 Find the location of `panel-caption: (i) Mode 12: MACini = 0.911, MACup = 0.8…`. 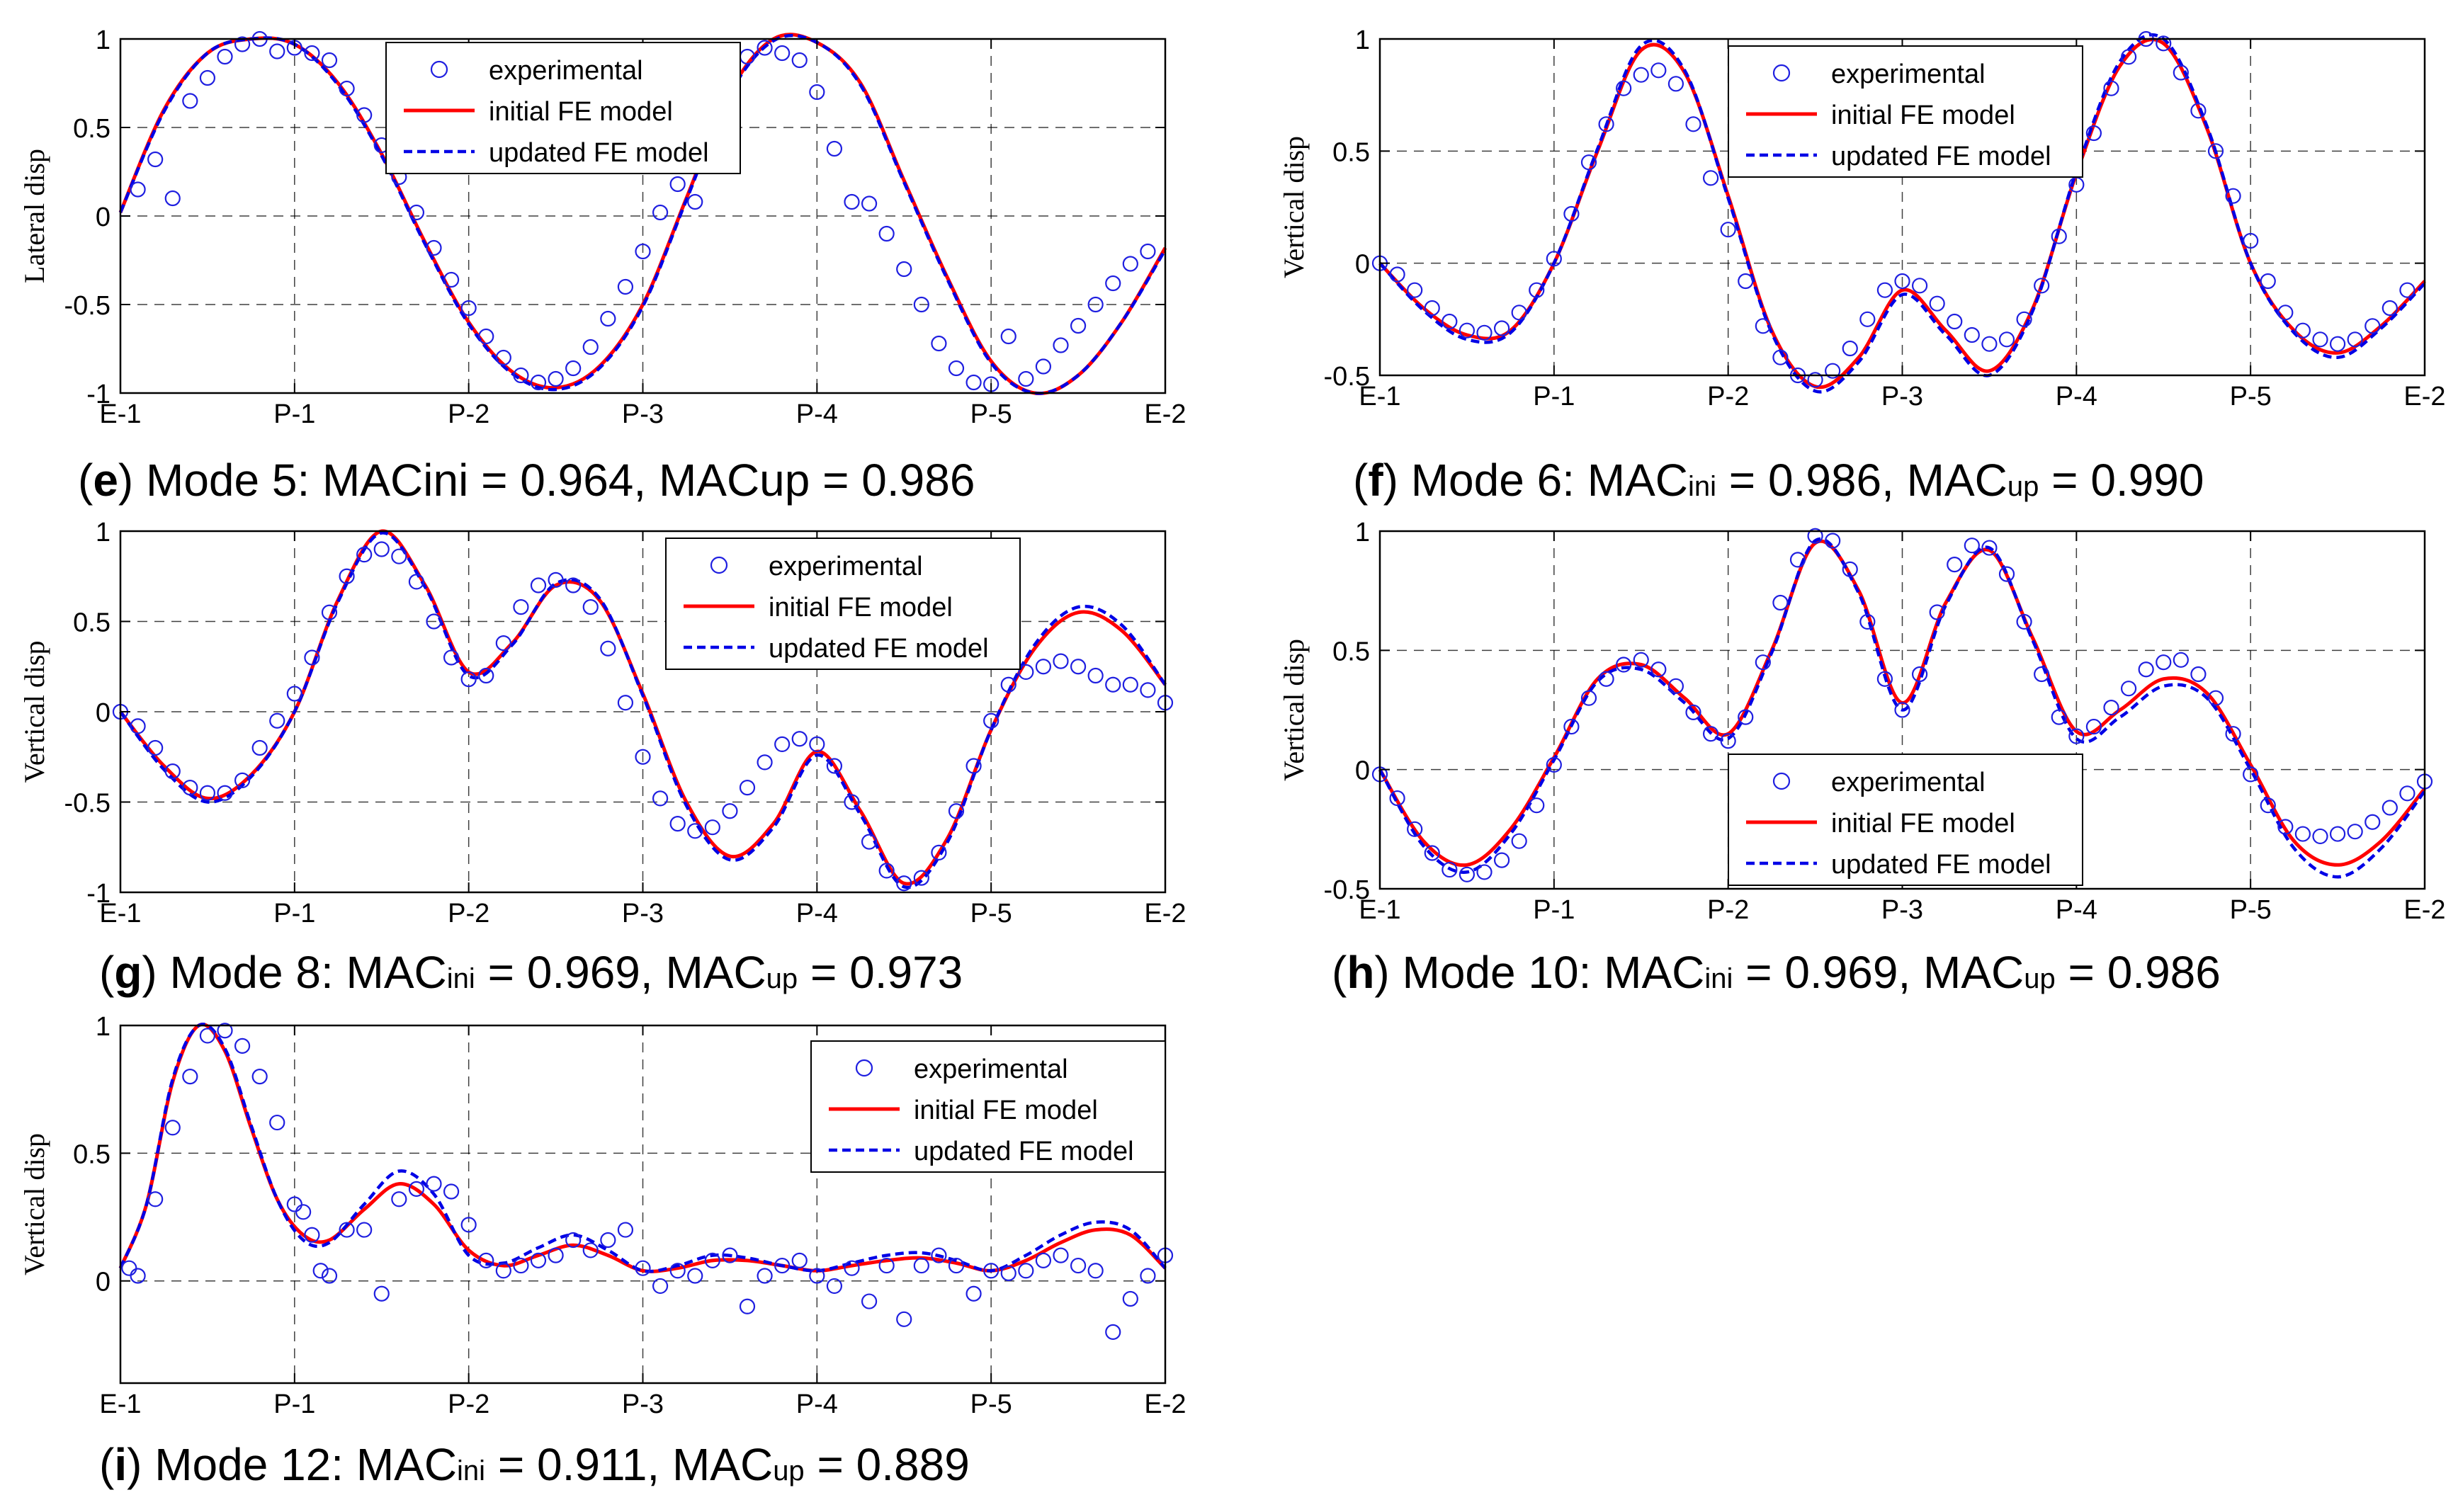

panel-caption: (i) Mode 12: MACini = 0.911, MACup = 0.8… is located at coordinates (534, 1464).